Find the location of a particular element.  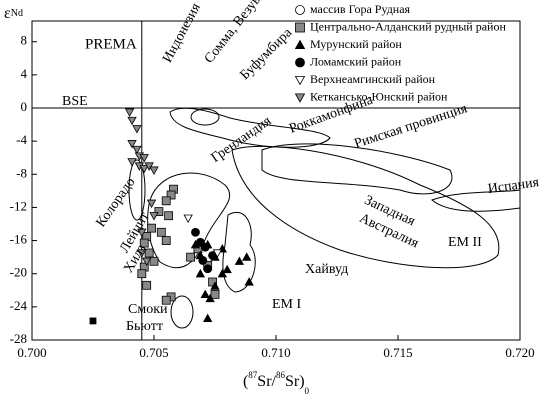

annotation: Индонезия is located at coordinates (182, 32).